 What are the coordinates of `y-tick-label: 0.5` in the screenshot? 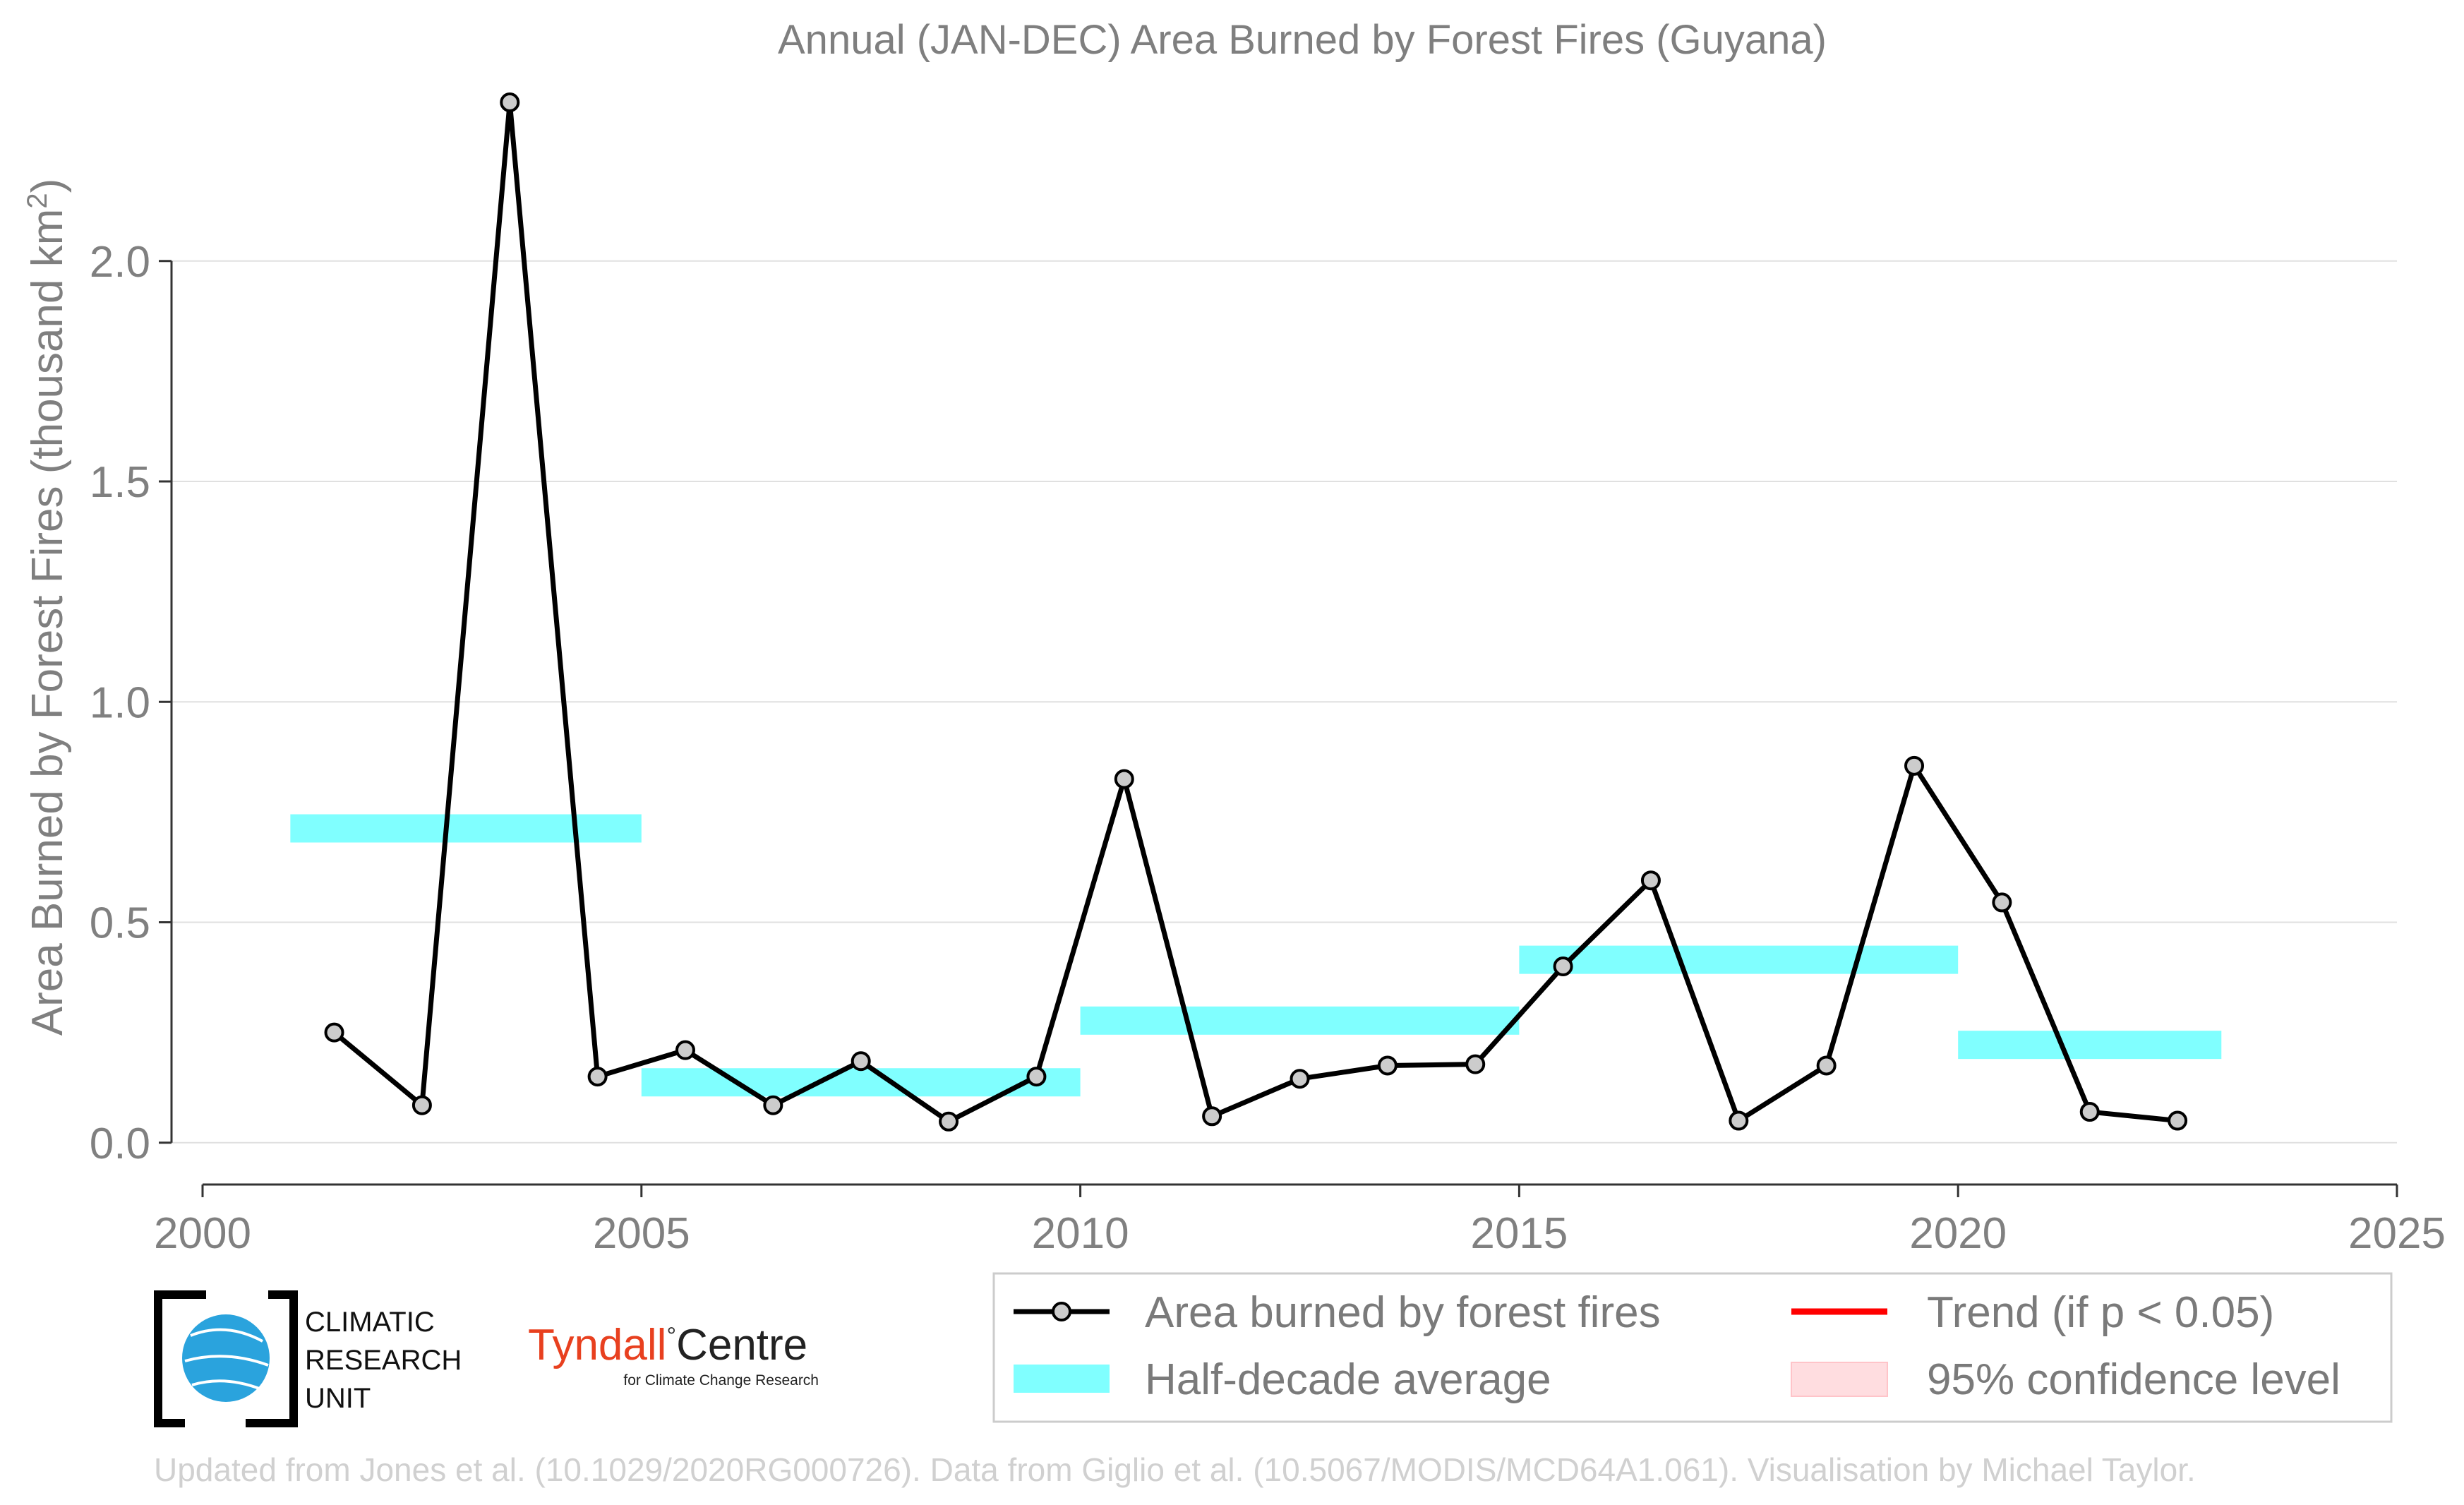 It's located at (120, 923).